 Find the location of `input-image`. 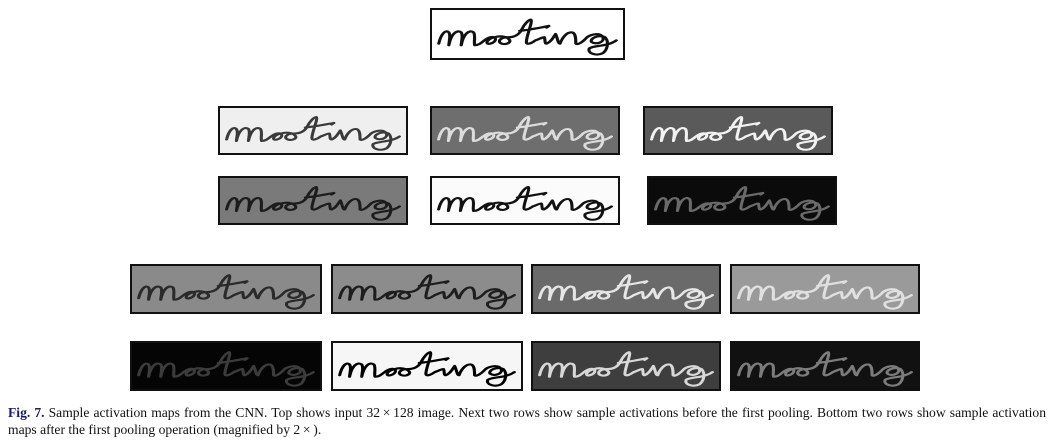

input-image is located at coordinates (527, 34).